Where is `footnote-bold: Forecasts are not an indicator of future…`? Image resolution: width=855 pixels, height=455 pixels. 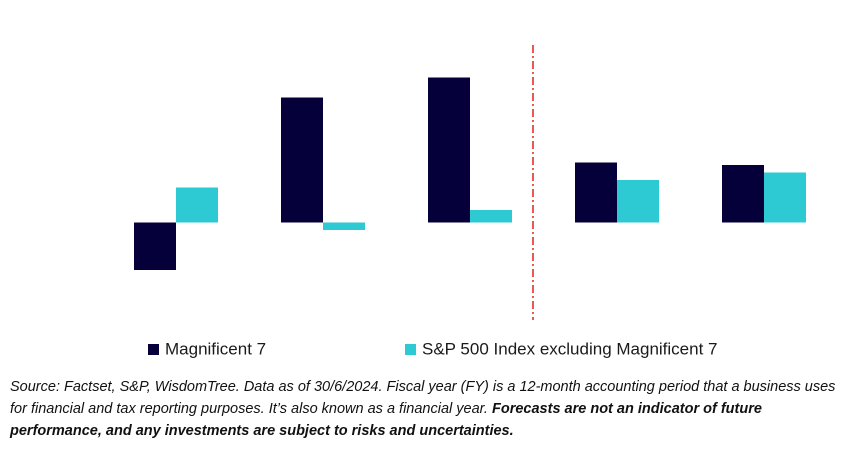 footnote-bold: Forecasts are not an indicator of future… is located at coordinates (386, 420).